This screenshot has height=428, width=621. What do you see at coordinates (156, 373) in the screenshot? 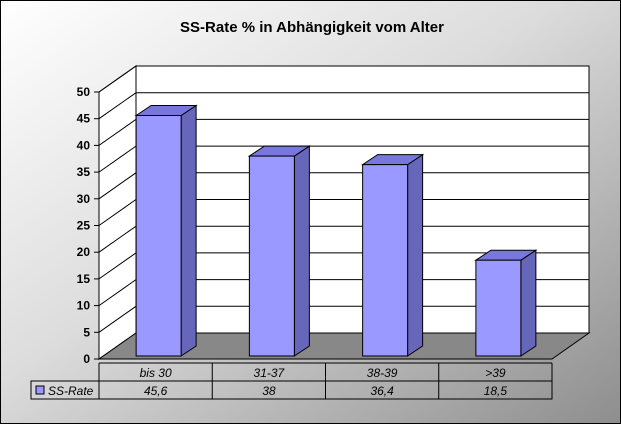
I see `x-tick-label: bis 30` at bounding box center [156, 373].